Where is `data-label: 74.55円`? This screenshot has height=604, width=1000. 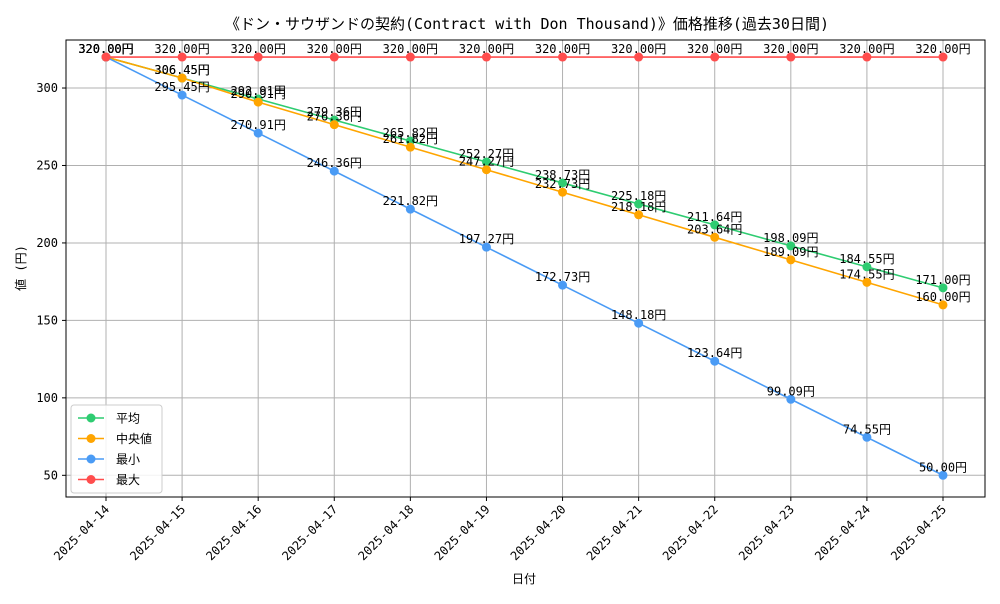 data-label: 74.55円 is located at coordinates (867, 429).